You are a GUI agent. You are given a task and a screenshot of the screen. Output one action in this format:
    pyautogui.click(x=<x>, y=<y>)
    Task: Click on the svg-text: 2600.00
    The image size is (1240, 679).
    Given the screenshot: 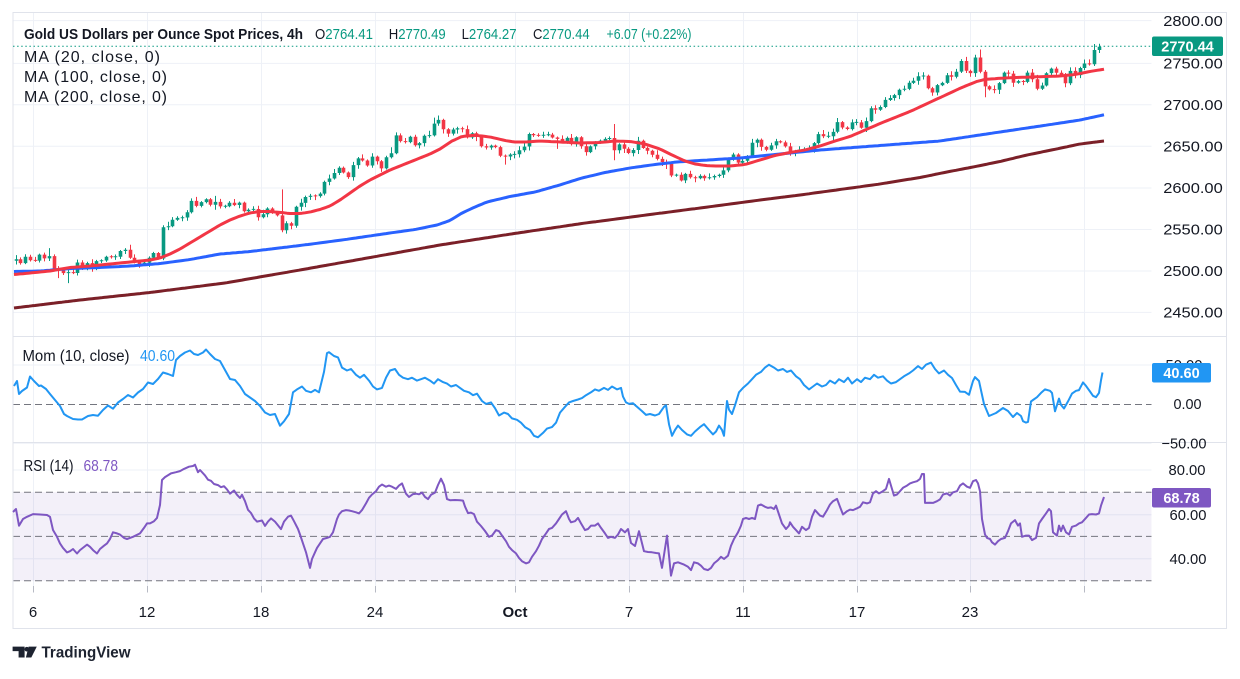 What is the action you would take?
    pyautogui.click(x=1193, y=188)
    